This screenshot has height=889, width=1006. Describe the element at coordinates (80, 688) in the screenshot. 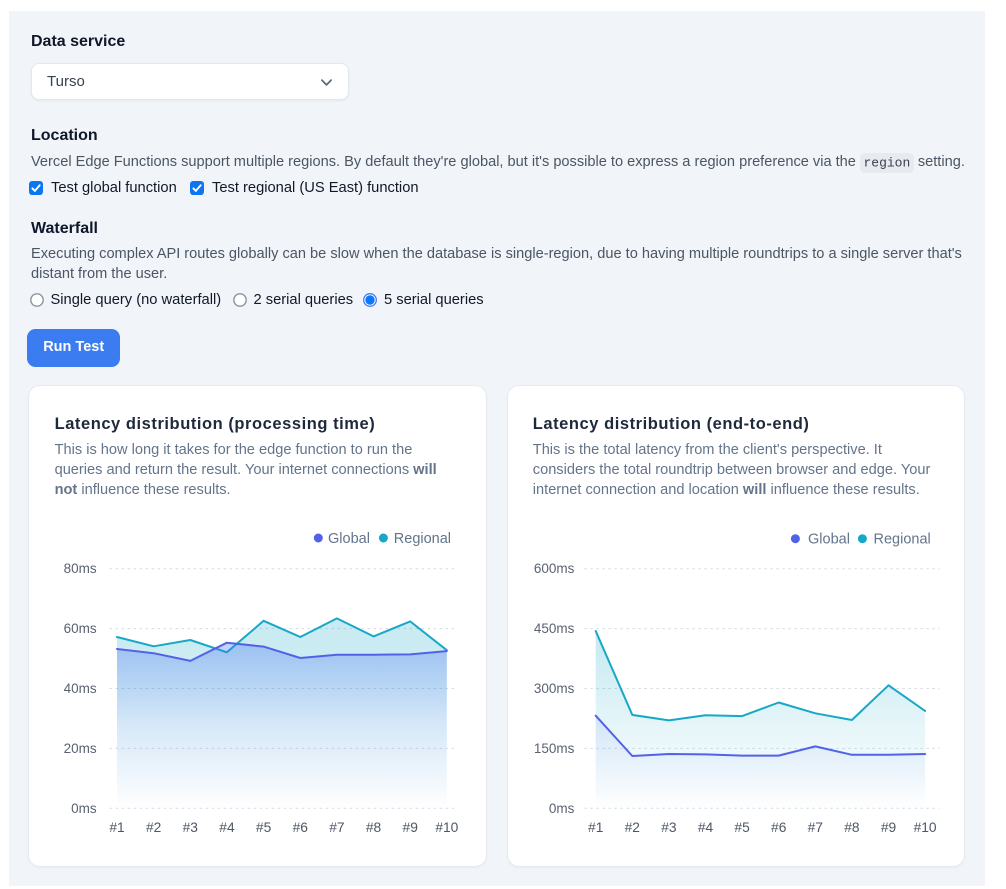

I see `svg-text: 40ms` at that location.